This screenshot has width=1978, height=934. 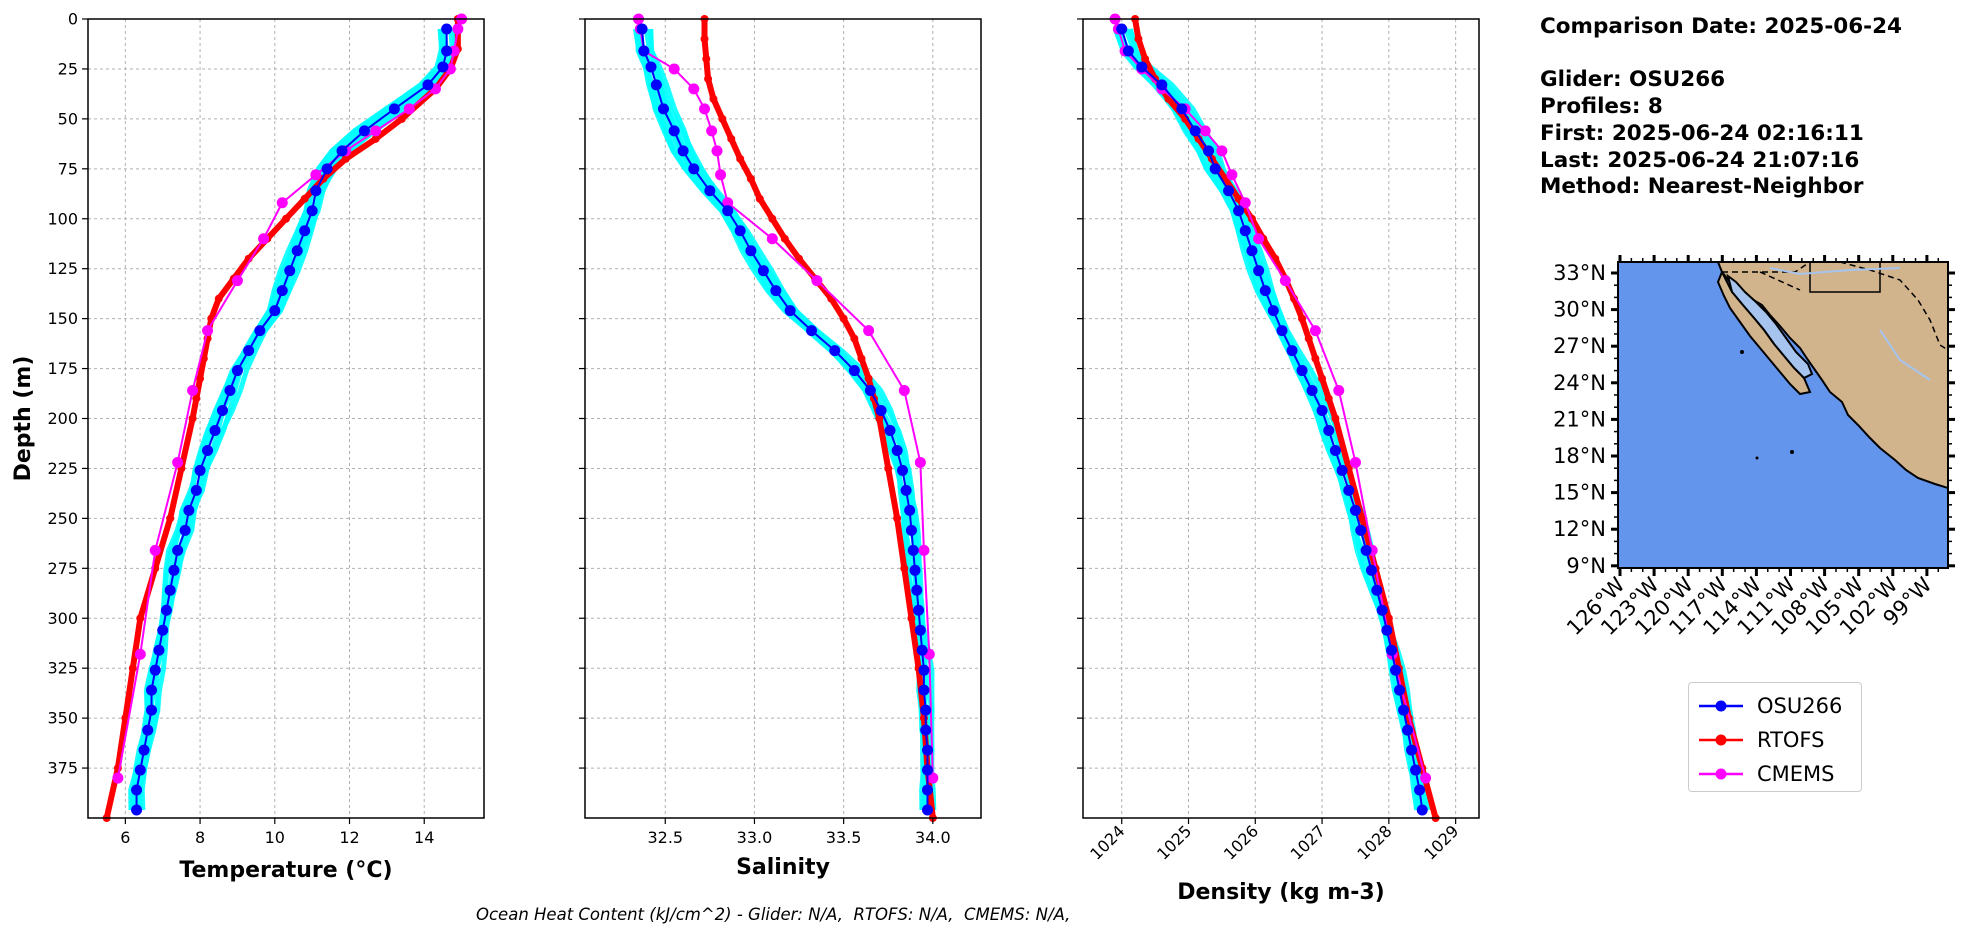 I want to click on y-tick-label: 300, so click(x=62, y=618).